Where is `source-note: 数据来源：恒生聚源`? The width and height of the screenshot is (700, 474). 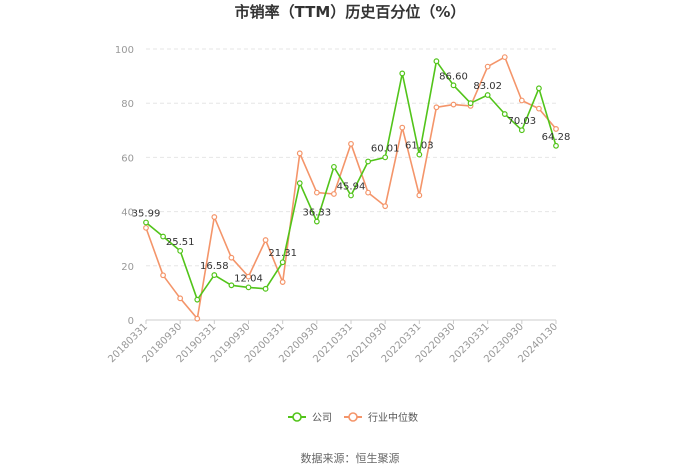
source-note: 数据来源：恒生聚源 is located at coordinates (350, 458).